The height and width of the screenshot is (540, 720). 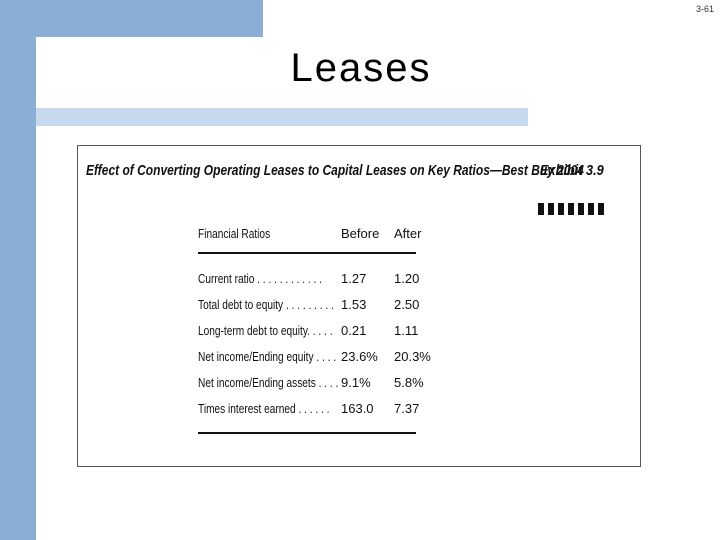 What do you see at coordinates (407, 408) in the screenshot?
I see `ratio-after: 7.37` at bounding box center [407, 408].